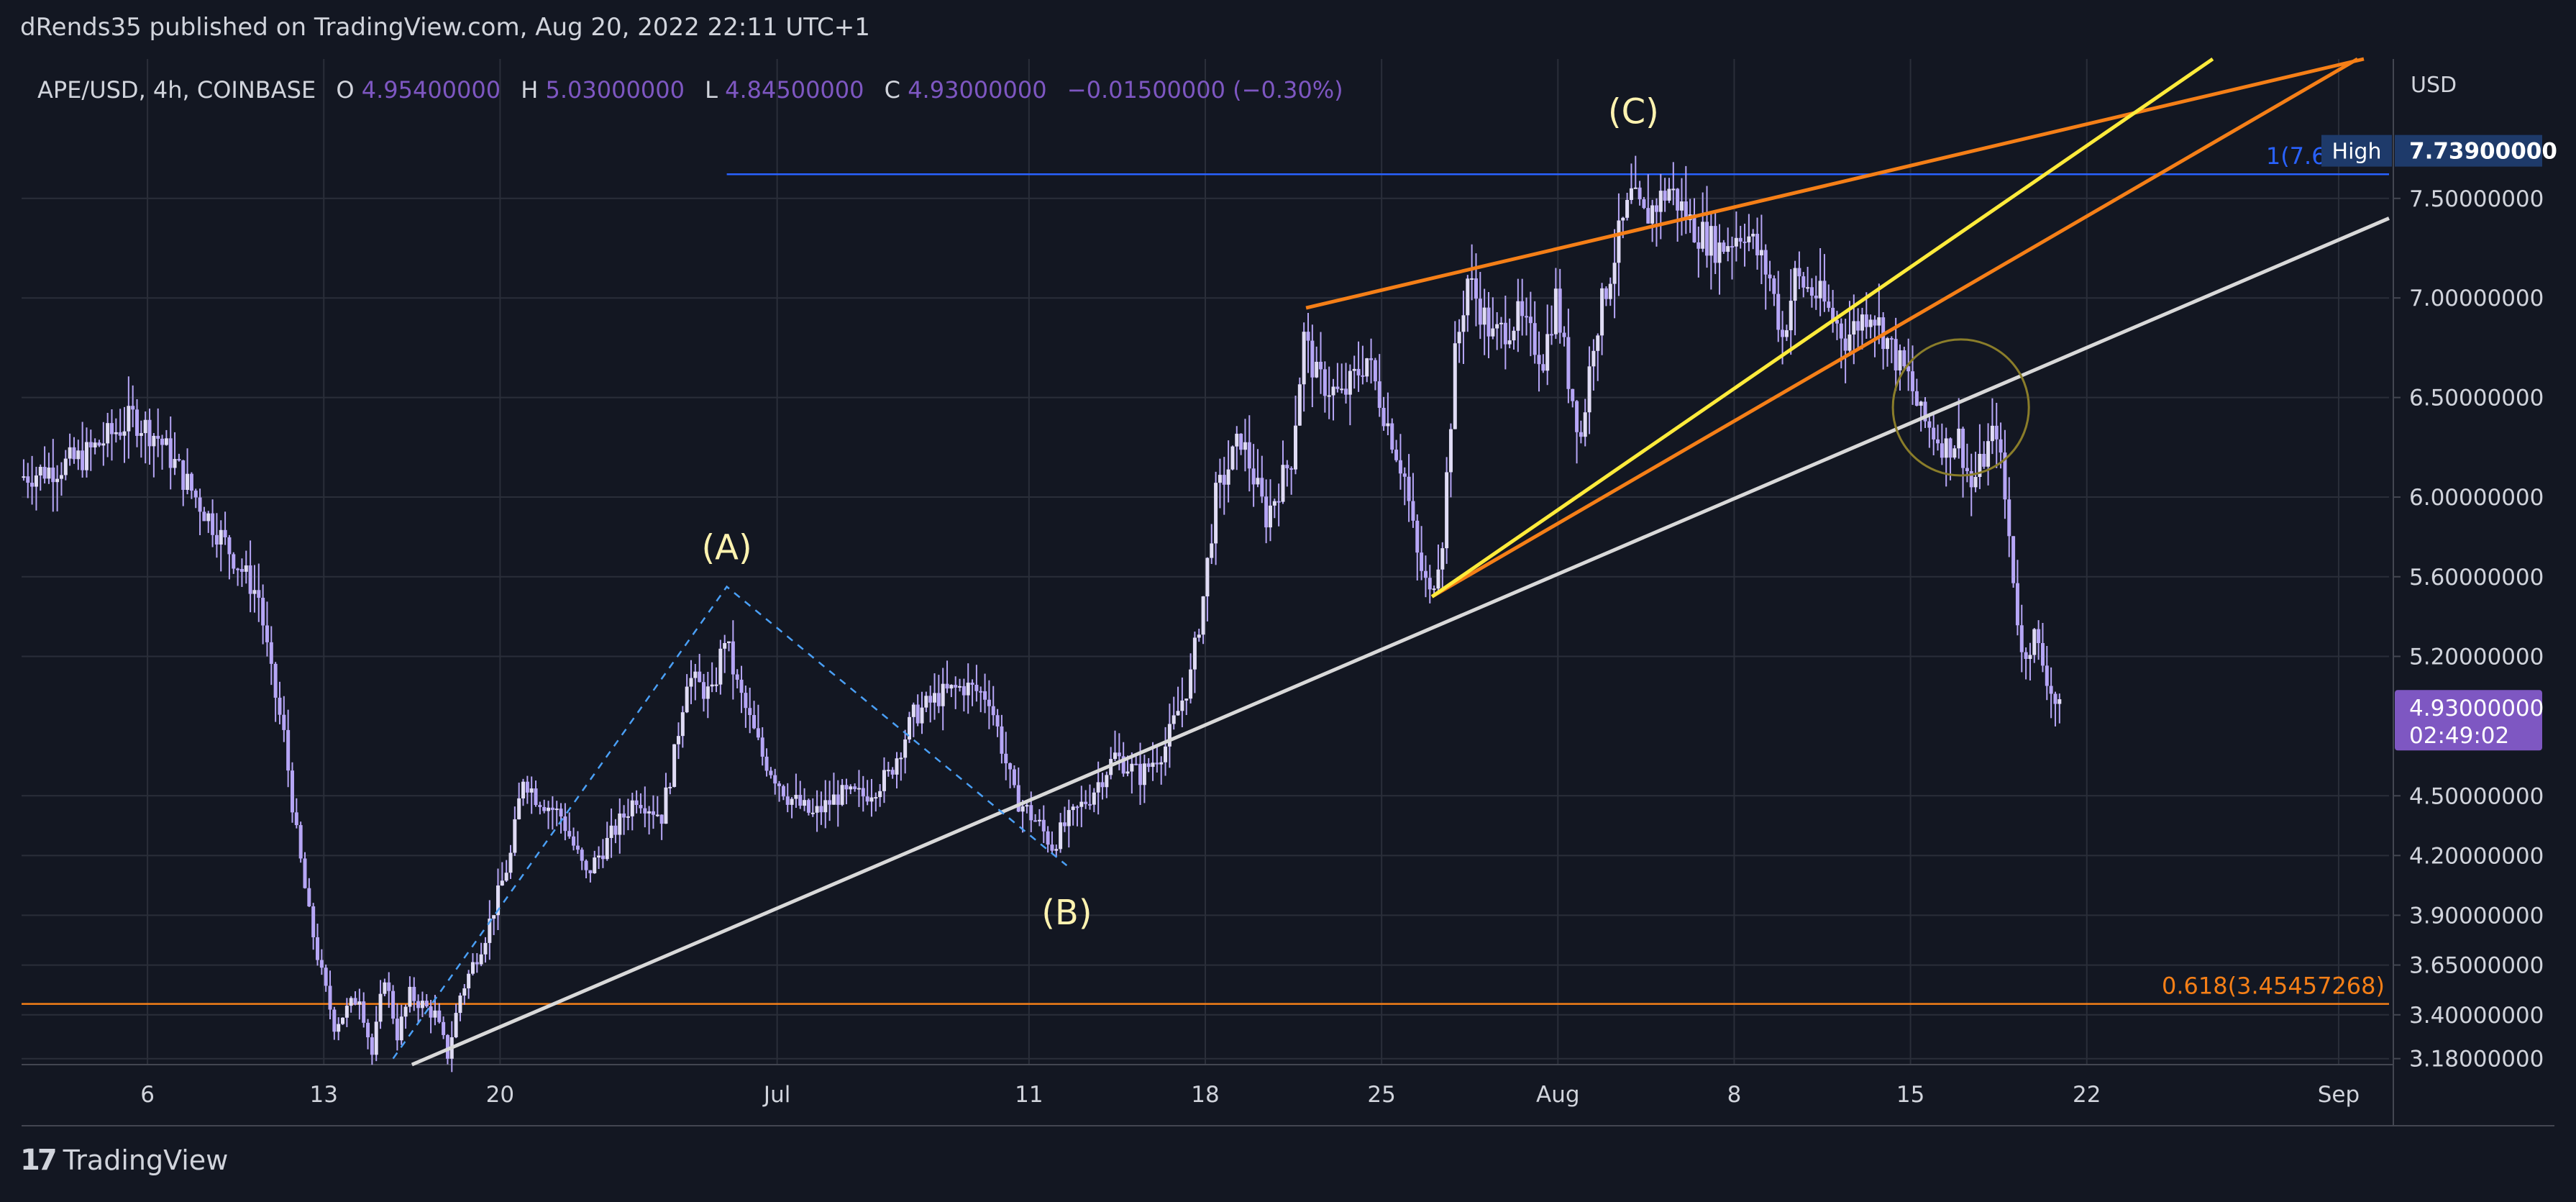  Describe the element at coordinates (2476, 498) in the screenshot. I see `price-tick-label: 6.00000000` at that location.